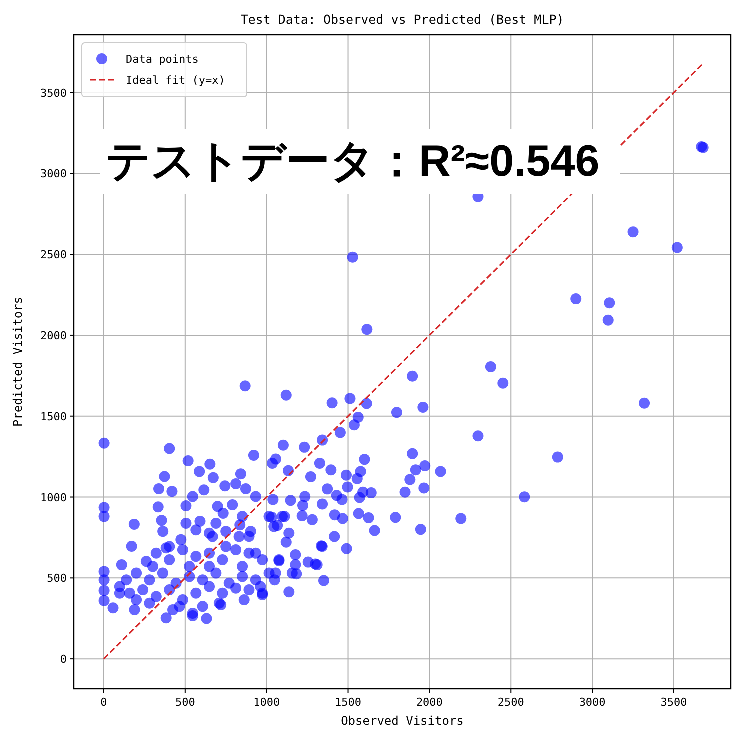 Image resolution: width=733 pixels, height=732 pixels. I want to click on x-tick-label: 1500, so click(348, 702).